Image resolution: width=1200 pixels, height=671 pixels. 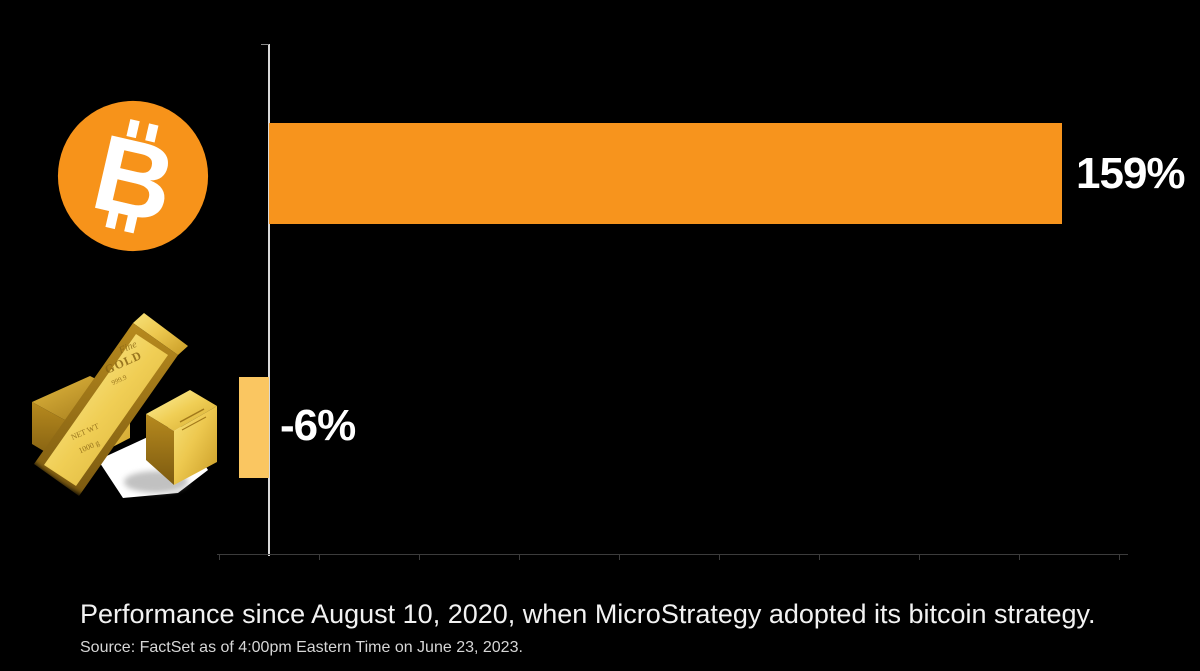 I want to click on bar-gold, so click(x=254, y=427).